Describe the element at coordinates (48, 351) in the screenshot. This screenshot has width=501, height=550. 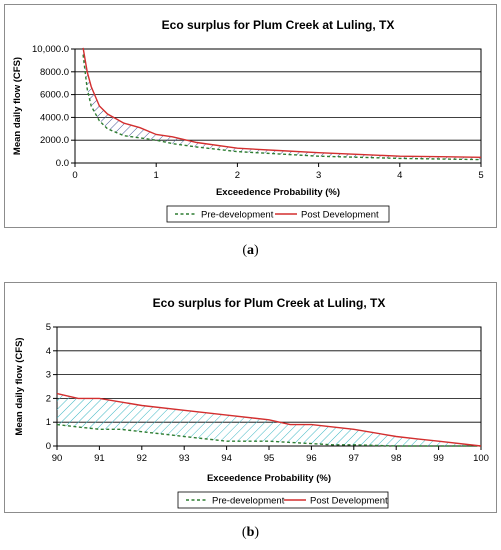
I see `y-tick-label: 4` at that location.